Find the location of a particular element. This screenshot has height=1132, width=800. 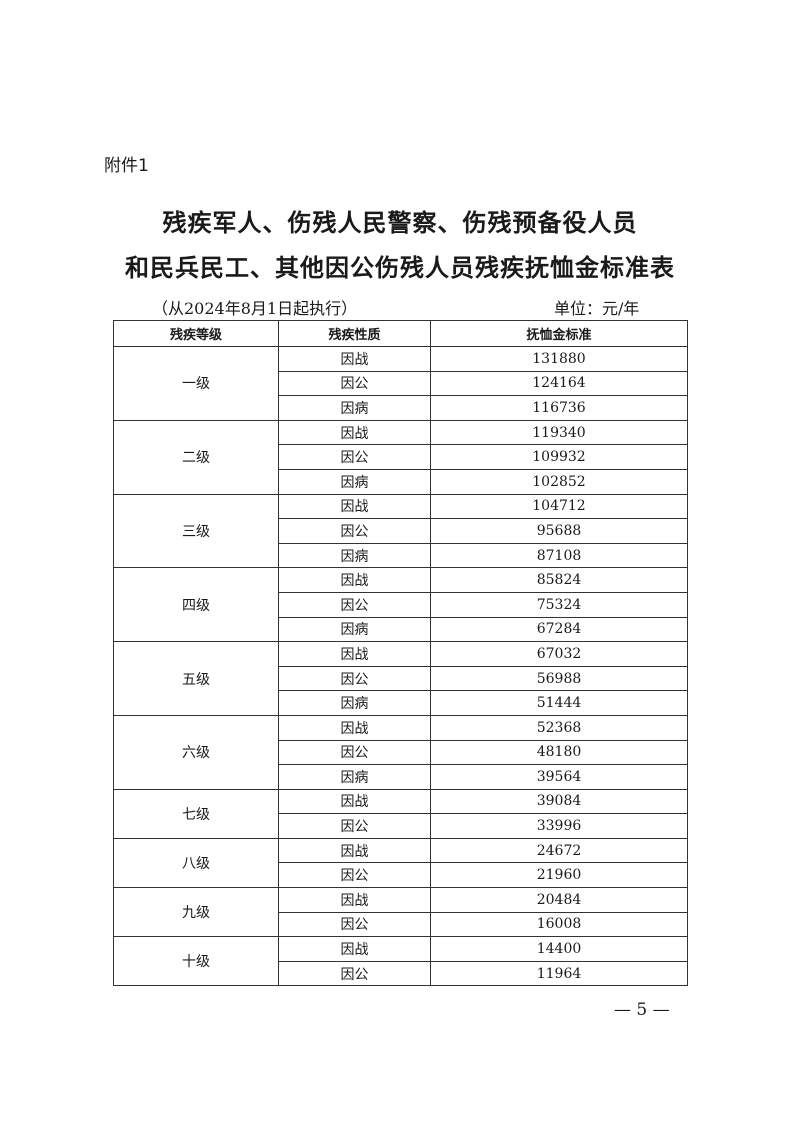

page-number: — 5 — is located at coordinates (642, 1010).